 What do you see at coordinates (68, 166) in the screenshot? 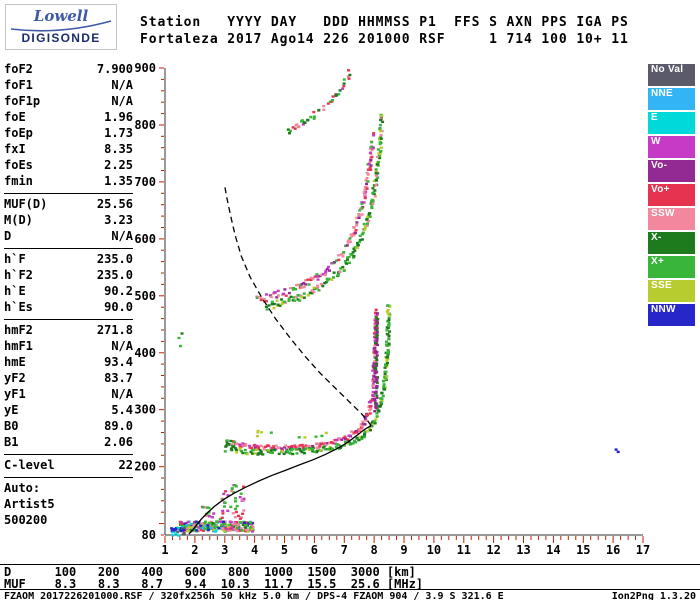
I see `param-row: foEs 2.25` at bounding box center [68, 166].